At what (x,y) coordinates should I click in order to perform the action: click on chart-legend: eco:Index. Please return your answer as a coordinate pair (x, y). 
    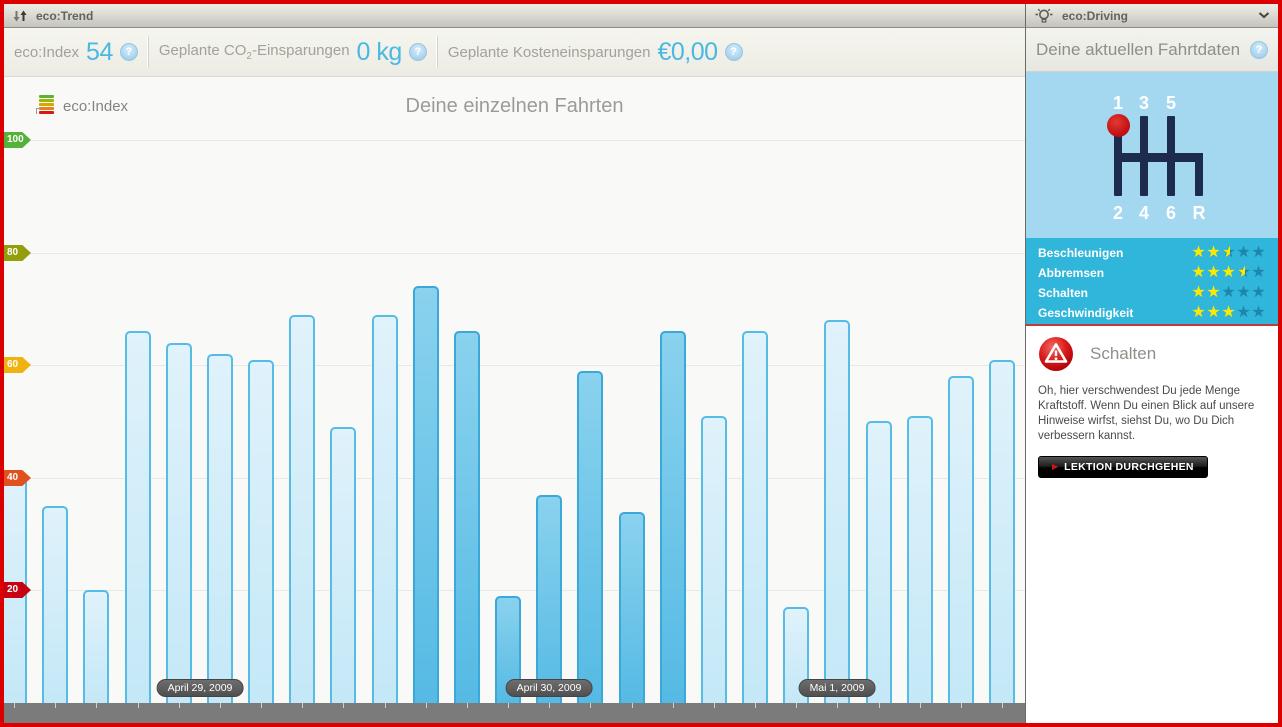
    Looking at the image, I should click on (82, 106).